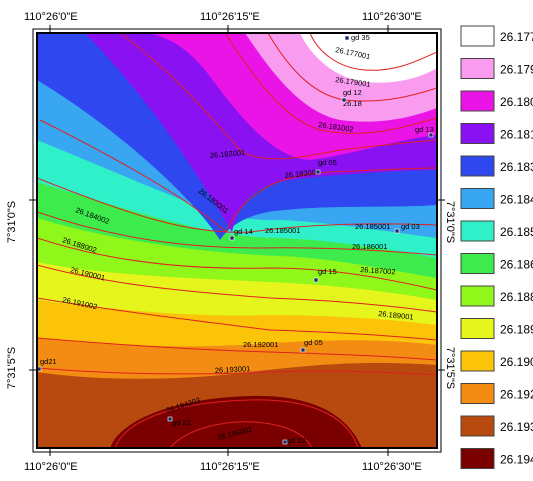 The image size is (533, 481). What do you see at coordinates (230, 17) in the screenshot?
I see `top-coord: 110°26'15"E` at bounding box center [230, 17].